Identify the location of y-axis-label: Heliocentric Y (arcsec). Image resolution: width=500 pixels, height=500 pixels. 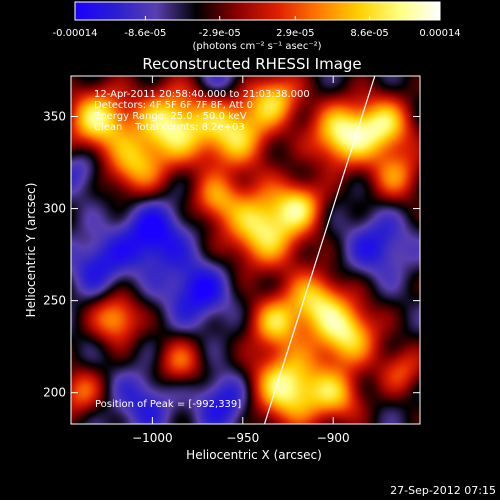
(31, 250).